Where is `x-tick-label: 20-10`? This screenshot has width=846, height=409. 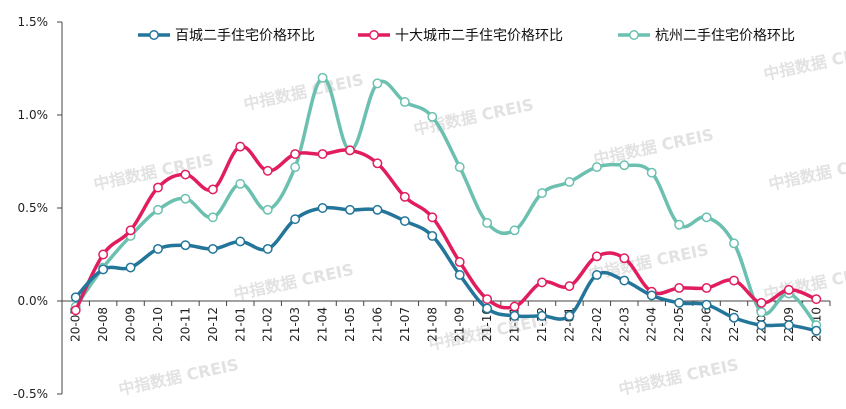
x-tick-label: 20-10 is located at coordinates (158, 324).